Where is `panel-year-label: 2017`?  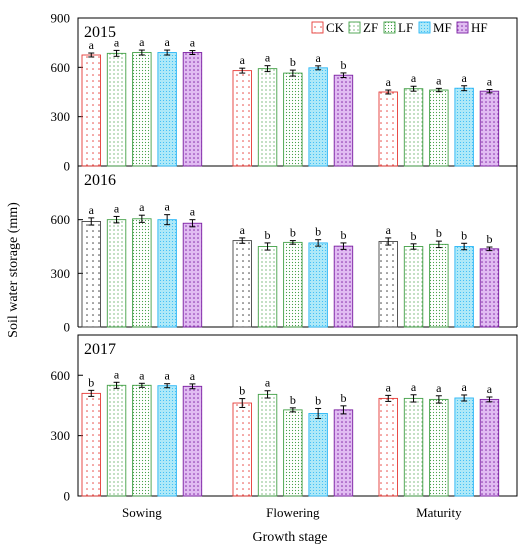
panel-year-label: 2017 is located at coordinates (100, 349).